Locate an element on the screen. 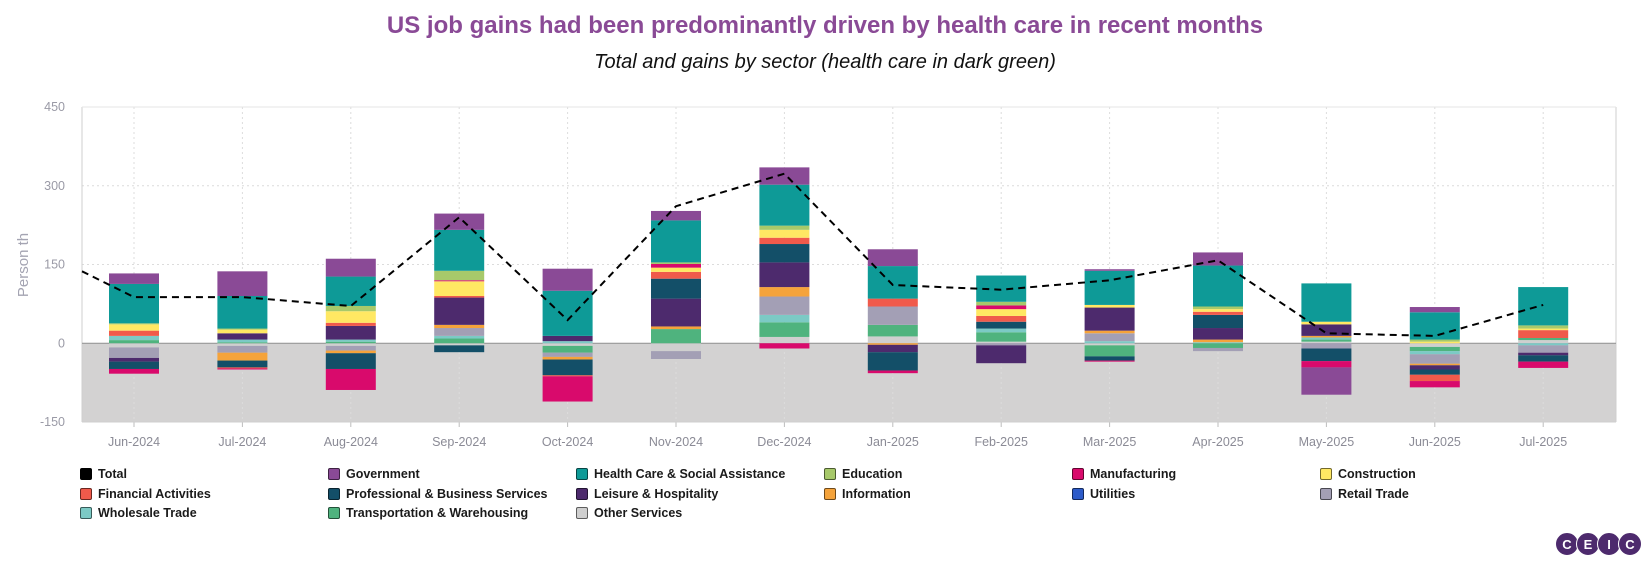 The width and height of the screenshot is (1650, 564). x-tick-label: Sep-2024 is located at coordinates (459, 442).